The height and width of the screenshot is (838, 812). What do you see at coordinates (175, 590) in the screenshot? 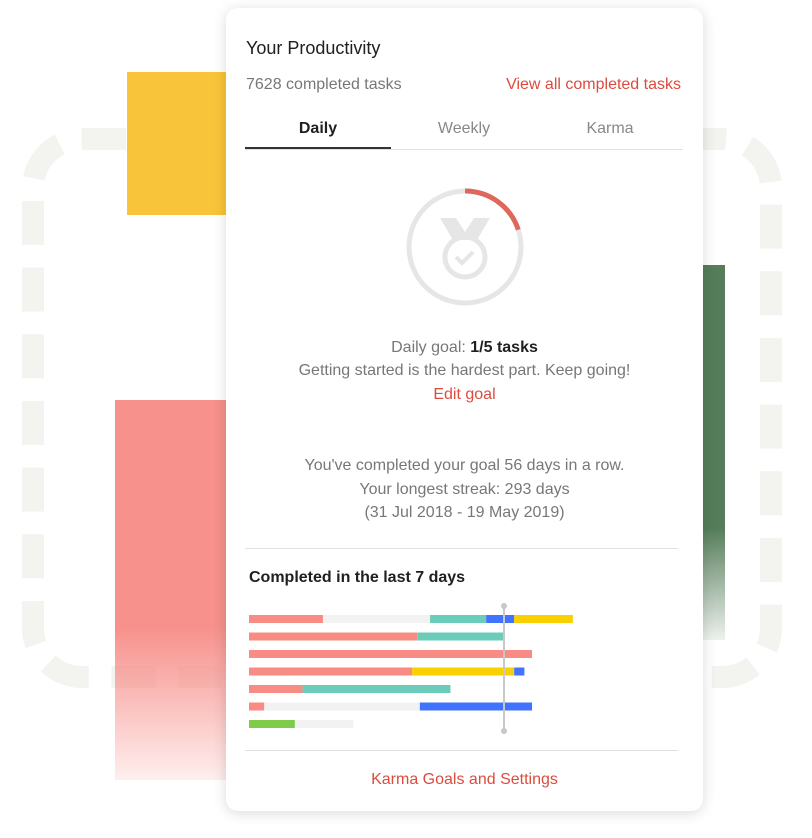
I see `background-pink-block` at bounding box center [175, 590].